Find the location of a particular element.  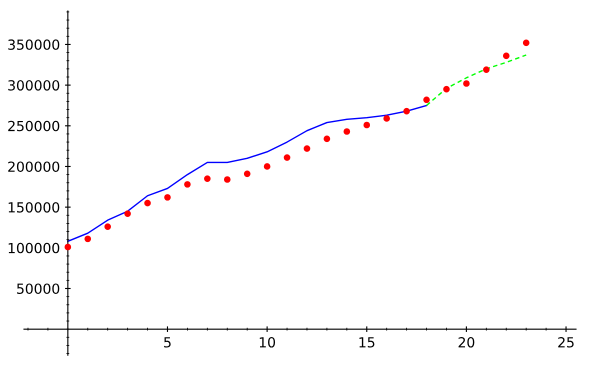

x-tick-label: 15 is located at coordinates (366, 342).